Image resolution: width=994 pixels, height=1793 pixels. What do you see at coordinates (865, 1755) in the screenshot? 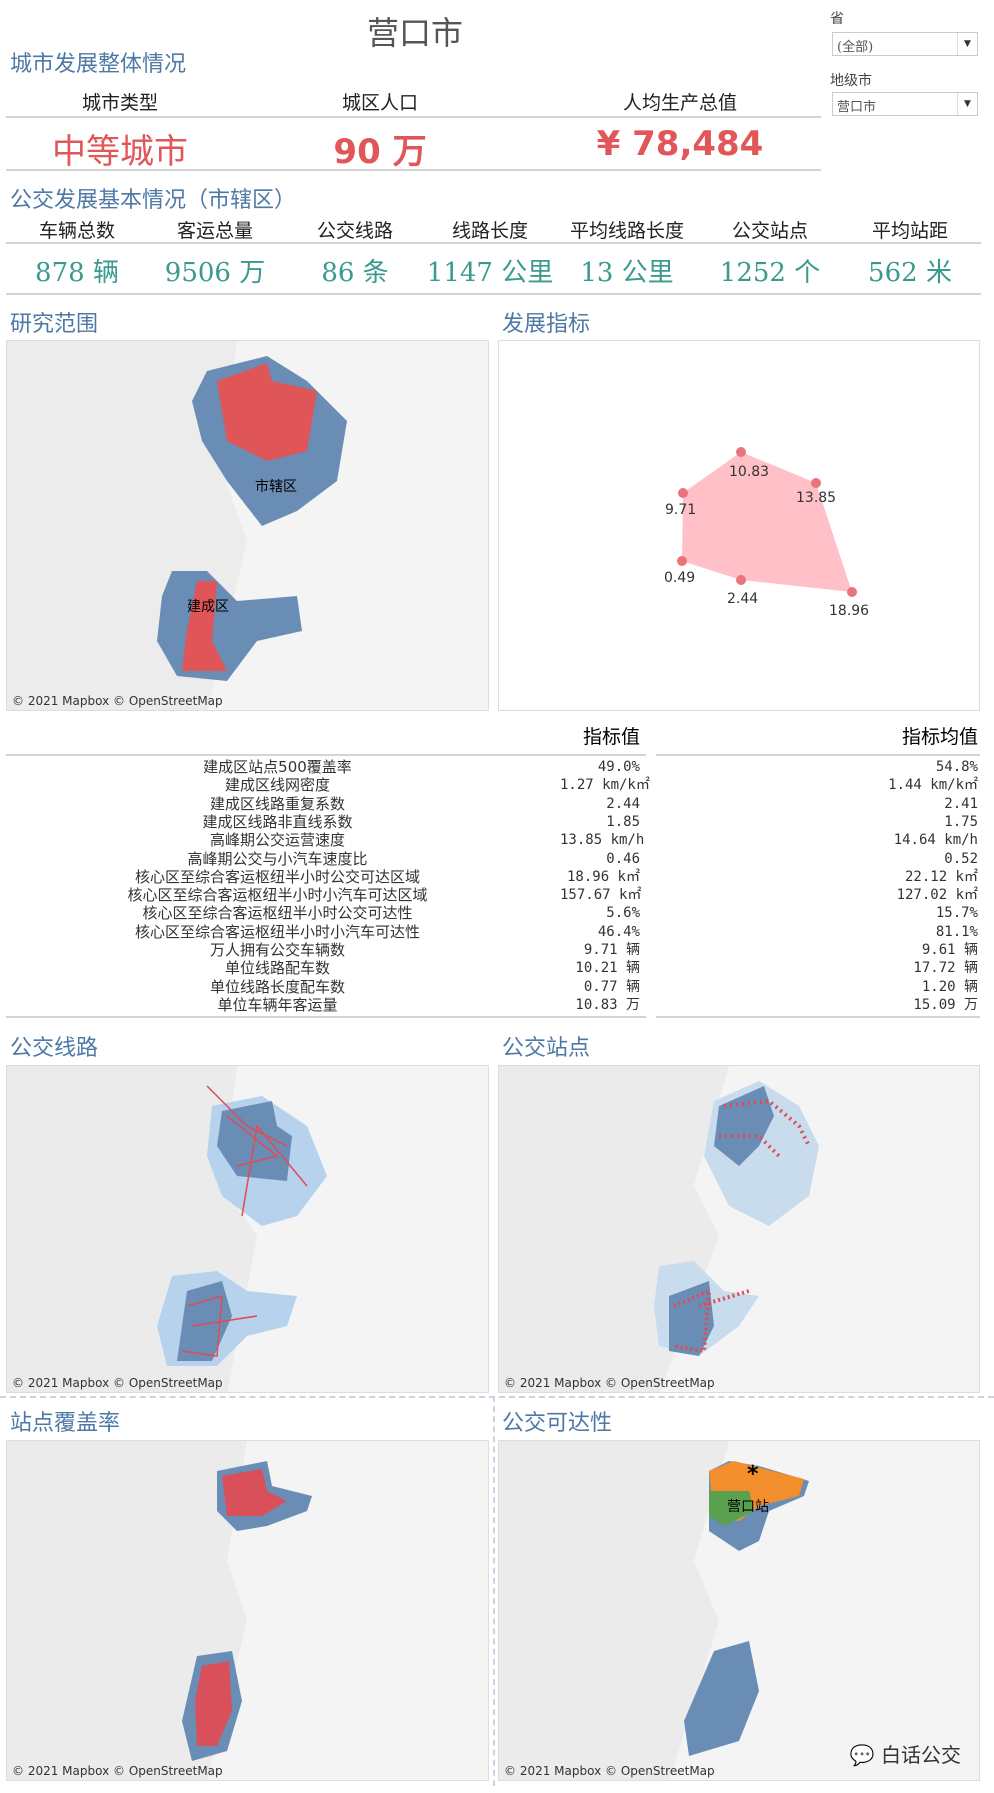
I see `wechat-icon: 💬` at bounding box center [865, 1755].